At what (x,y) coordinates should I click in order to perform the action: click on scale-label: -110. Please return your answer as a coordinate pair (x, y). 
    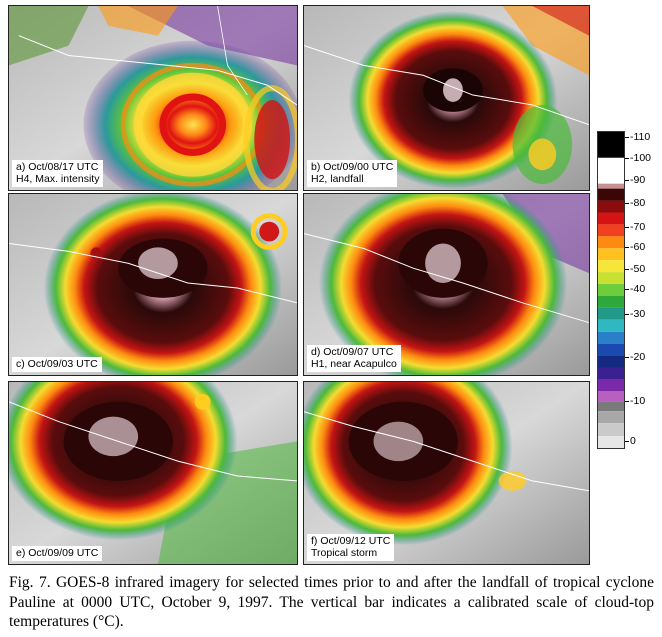
    Looking at the image, I should click on (640, 137).